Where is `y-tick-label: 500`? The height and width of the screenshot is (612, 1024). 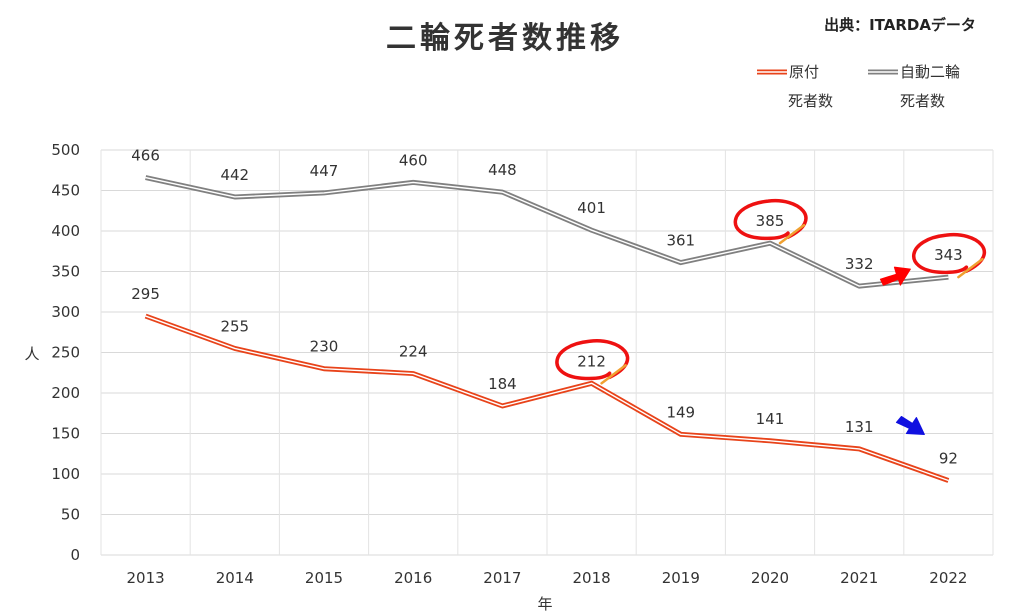 y-tick-label: 500 is located at coordinates (65, 150).